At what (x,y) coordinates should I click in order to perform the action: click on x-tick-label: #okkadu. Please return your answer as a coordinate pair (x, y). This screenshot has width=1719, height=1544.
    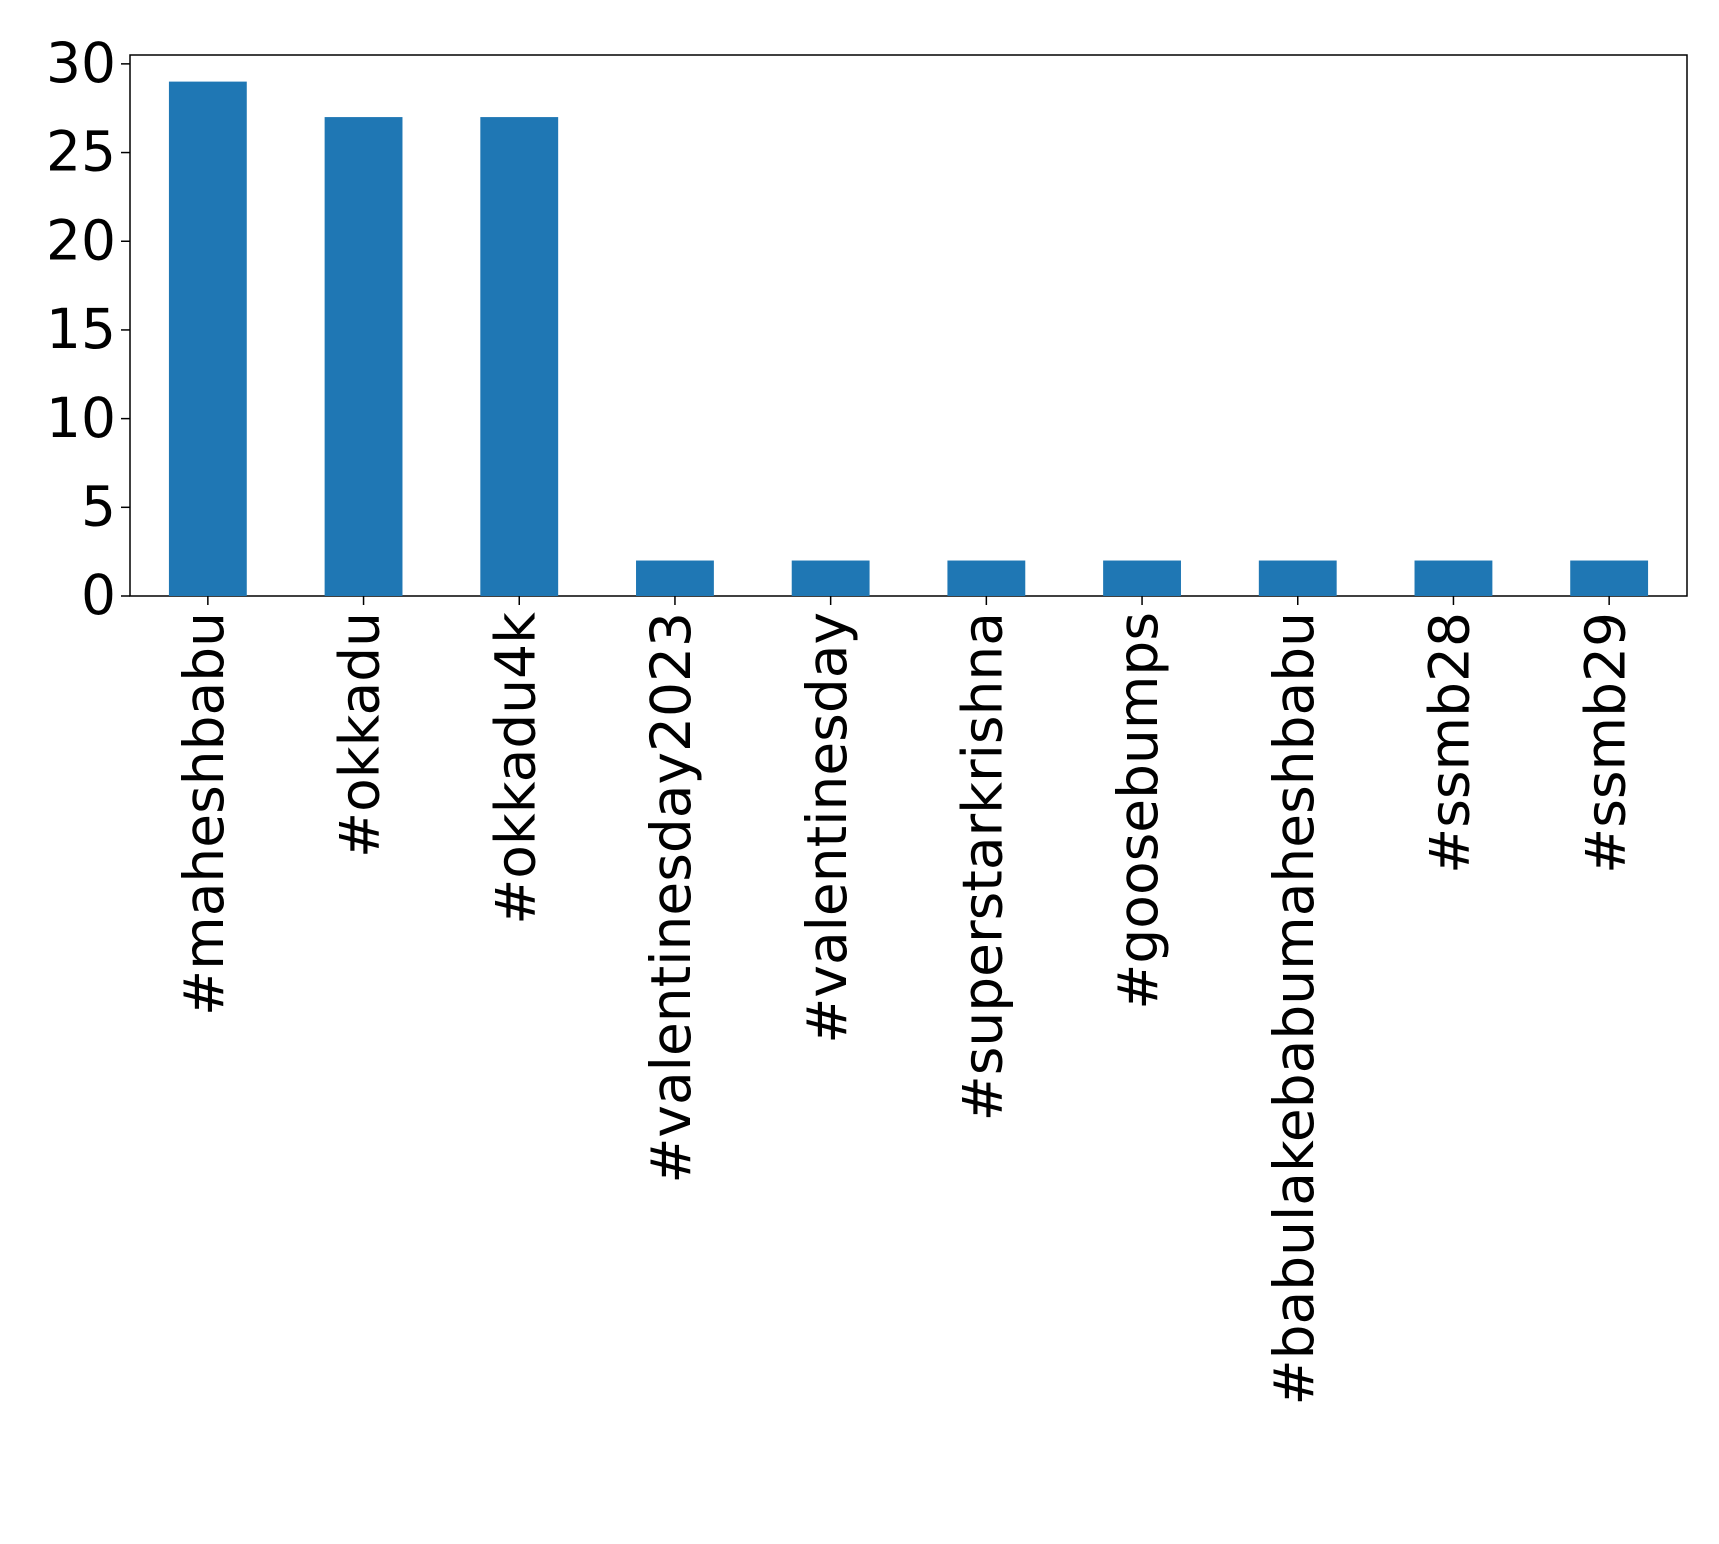
    Looking at the image, I should click on (360, 735).